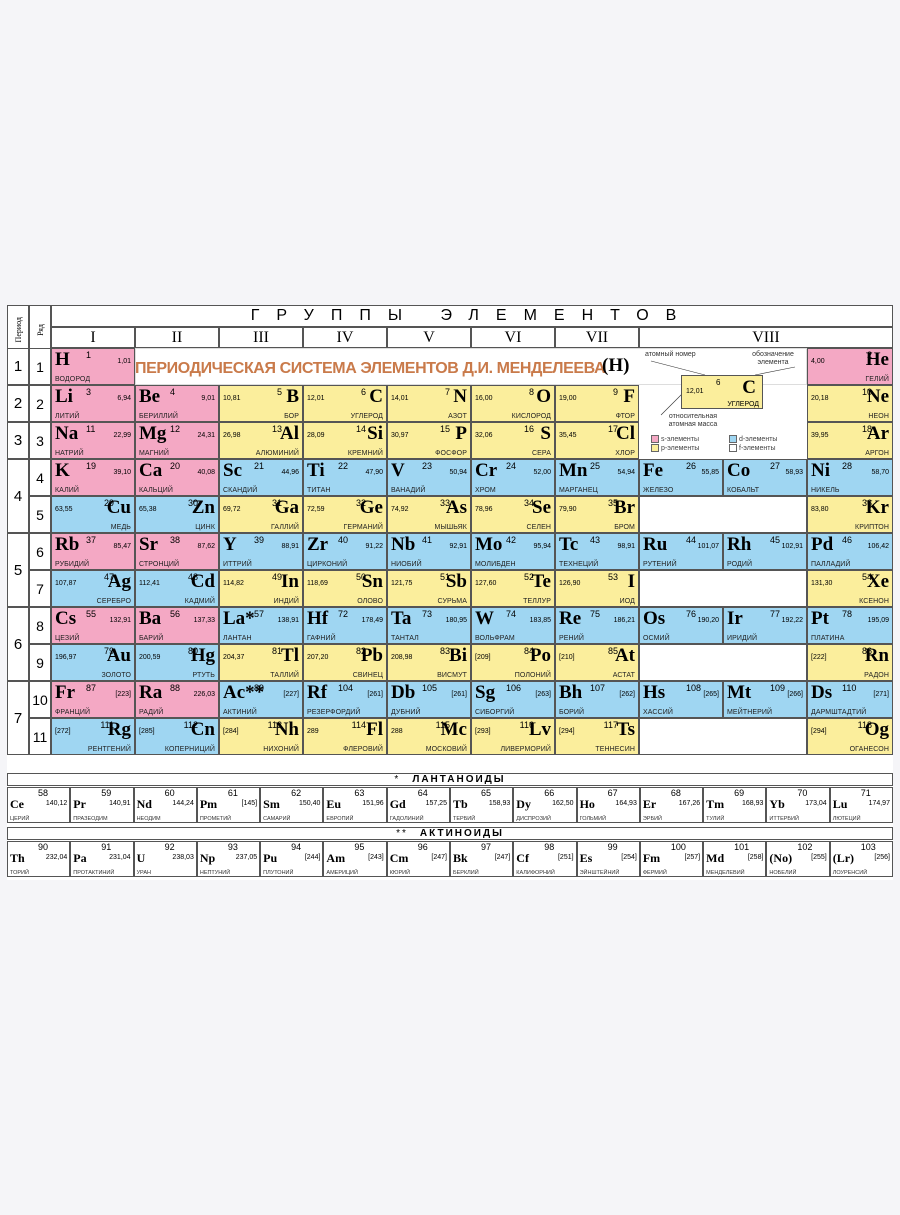 This screenshot has height=1215, width=900. Describe the element at coordinates (798, 859) in the screenshot. I see `f-element-cell: 102 (No) [255] НОБЕЛИЙ` at that location.